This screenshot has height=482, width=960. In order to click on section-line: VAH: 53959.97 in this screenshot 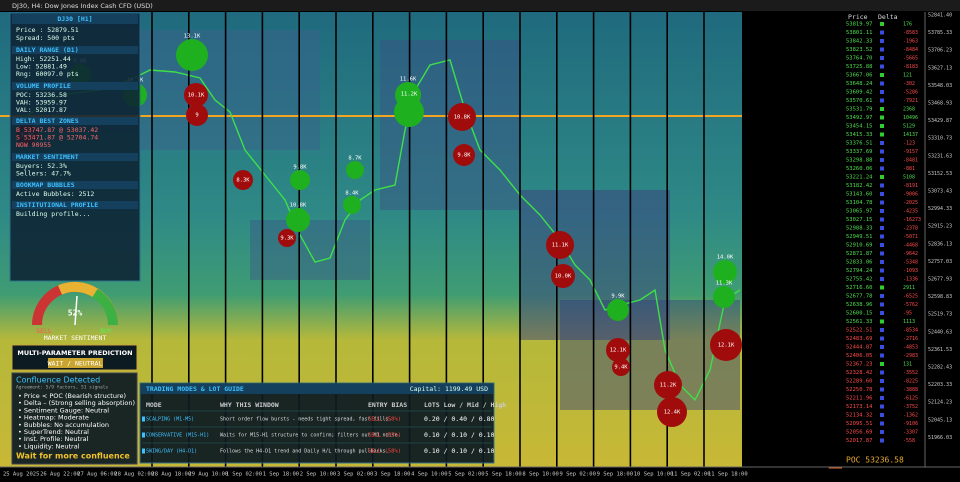, I will do `click(41, 103)`.